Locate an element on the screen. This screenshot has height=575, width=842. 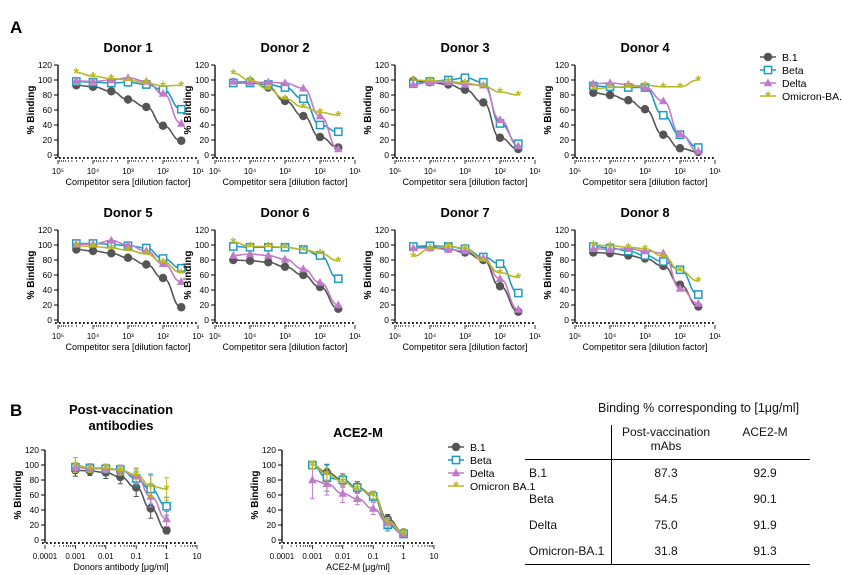
y-tick-label: 60 is located at coordinates (385, 110).